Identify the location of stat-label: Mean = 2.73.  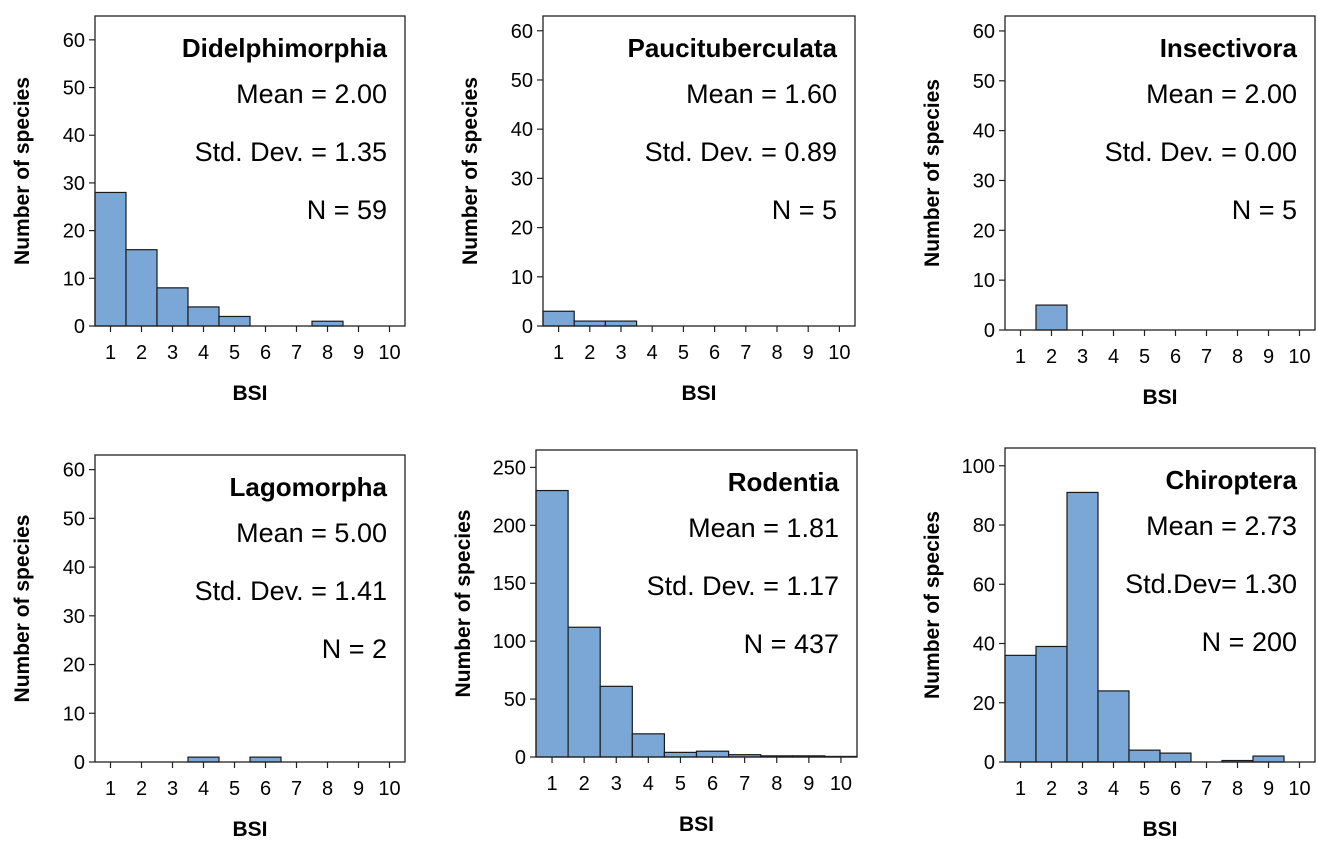
(1221, 526).